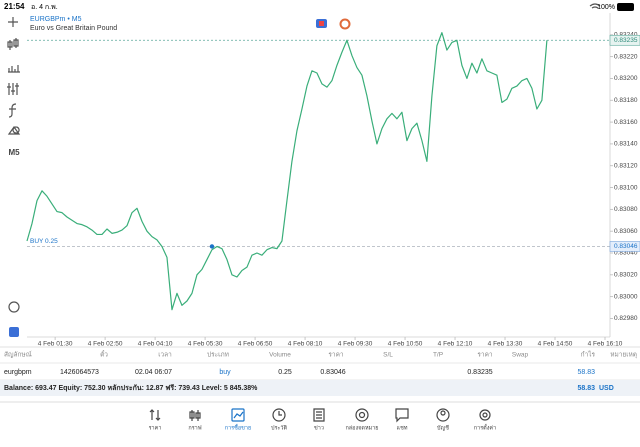 The height and width of the screenshot is (447, 640). Describe the element at coordinates (104, 353) in the screenshot. I see `table-header: ตั๋ว` at that location.